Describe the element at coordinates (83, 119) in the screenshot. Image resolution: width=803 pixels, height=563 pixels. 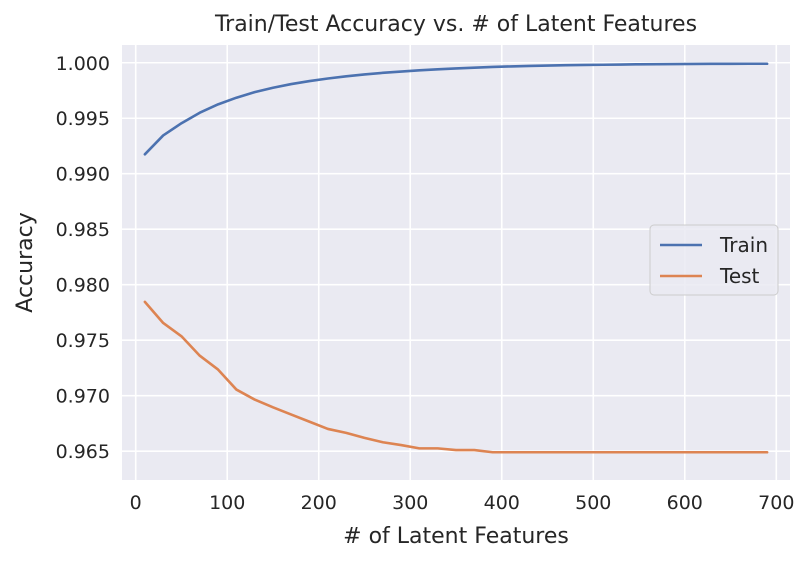
I see `y-tick-label: 0.995` at that location.